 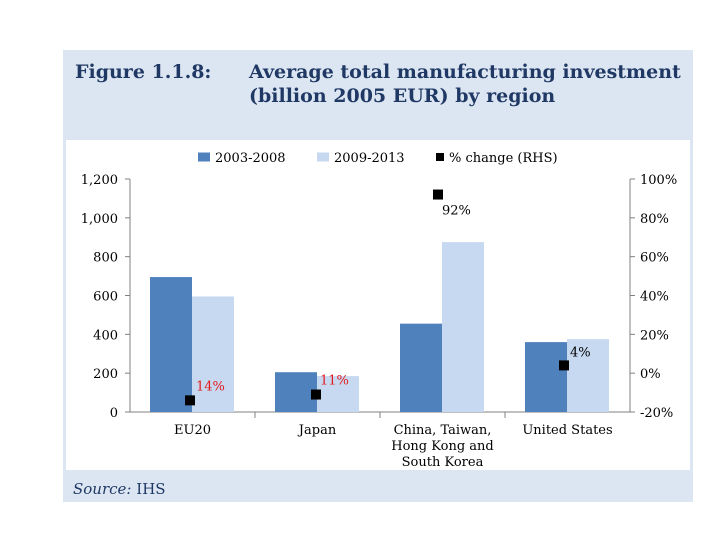 I want to click on pct-change-label: 92%, so click(x=456, y=211).